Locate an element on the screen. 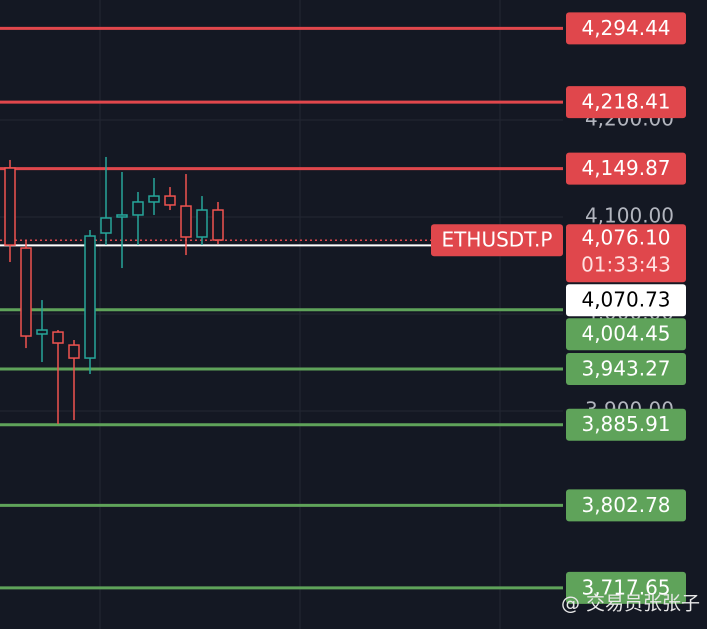  last-price-box is located at coordinates (626, 253).